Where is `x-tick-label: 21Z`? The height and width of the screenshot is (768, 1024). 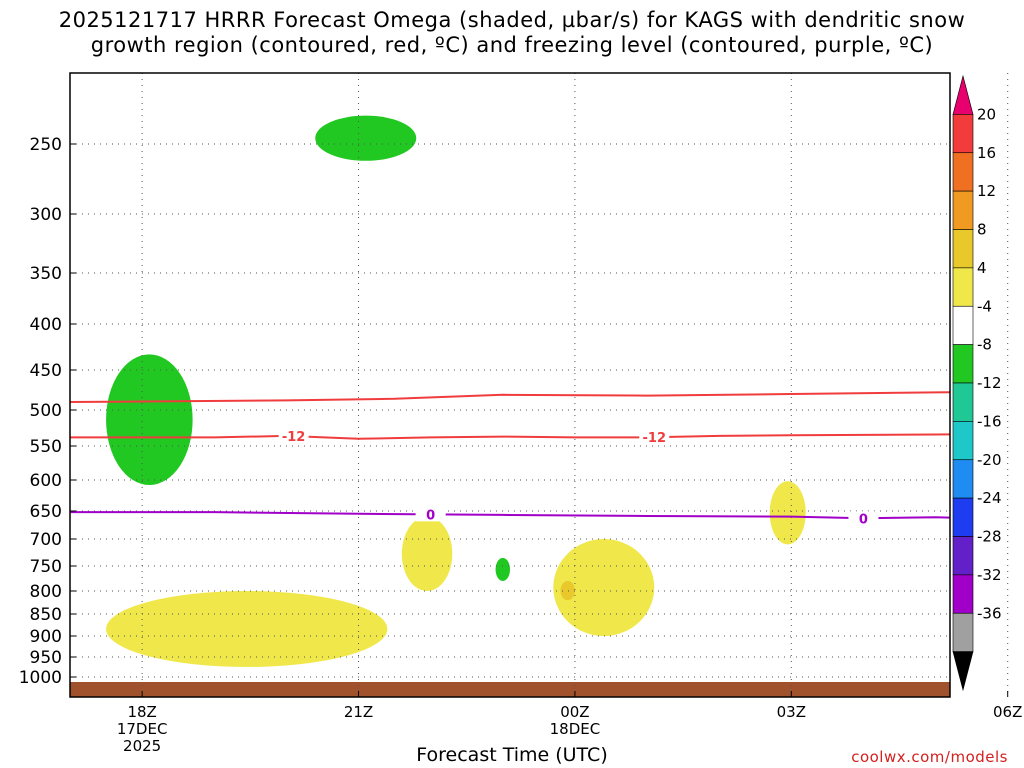 x-tick-label: 21Z is located at coordinates (358, 712).